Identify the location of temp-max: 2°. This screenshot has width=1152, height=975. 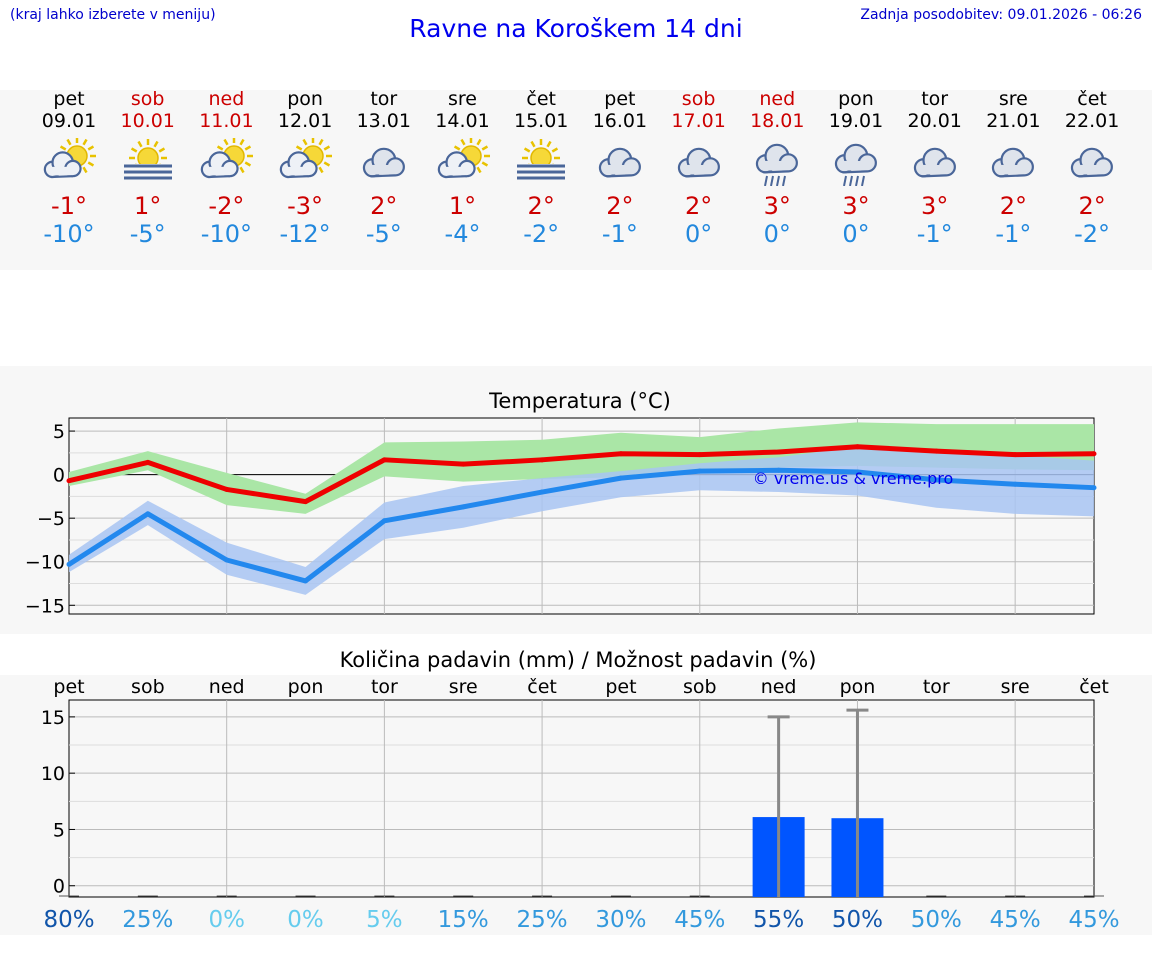
(541, 206).